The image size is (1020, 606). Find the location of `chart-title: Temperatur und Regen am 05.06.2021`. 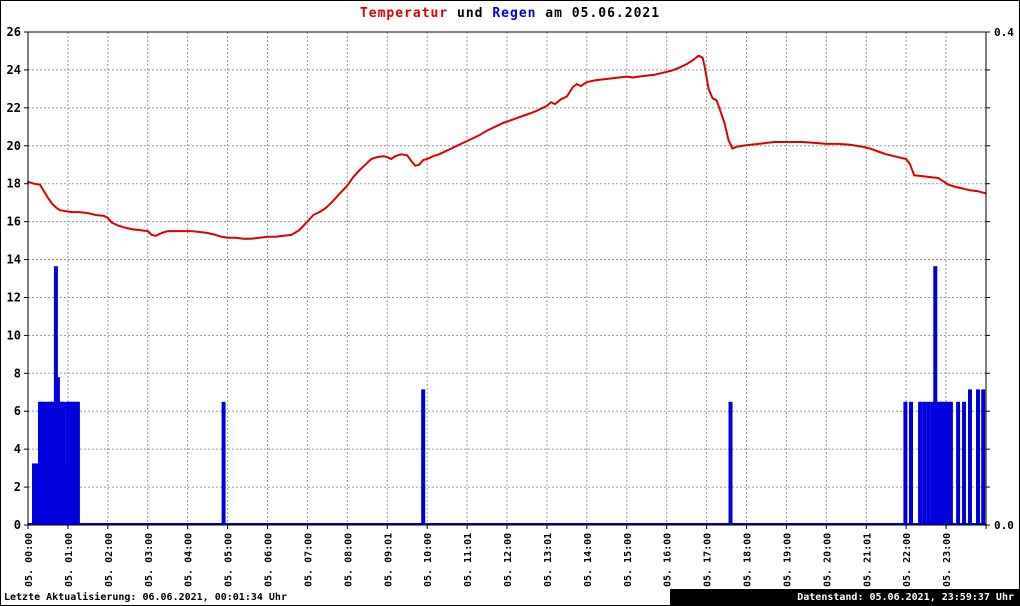

chart-title: Temperatur und Regen am 05.06.2021 is located at coordinates (510, 13).